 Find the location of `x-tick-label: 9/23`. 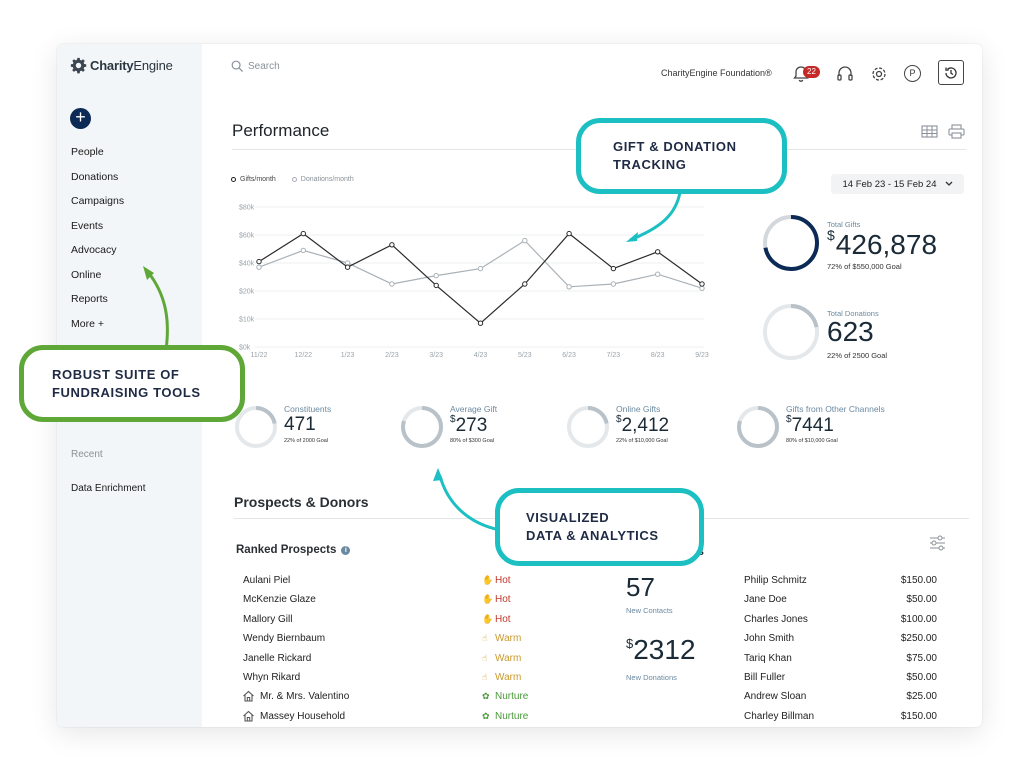

x-tick-label: 9/23 is located at coordinates (702, 355).